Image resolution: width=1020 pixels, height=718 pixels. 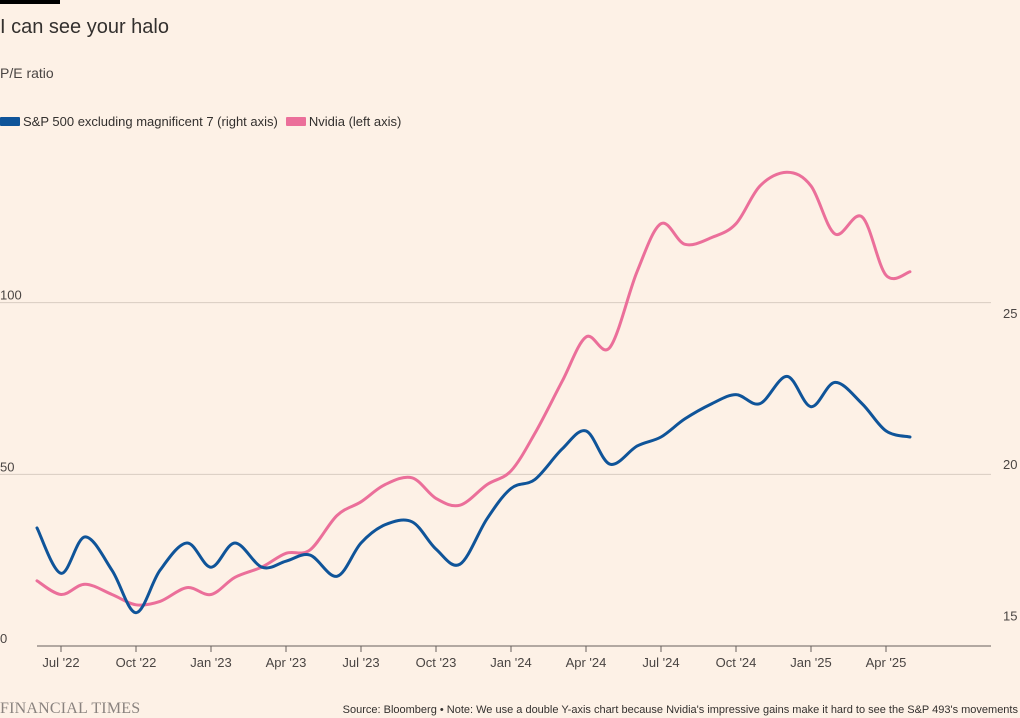 I want to click on legend-item-nvidia: Nvidia (left axis), so click(x=343, y=121).